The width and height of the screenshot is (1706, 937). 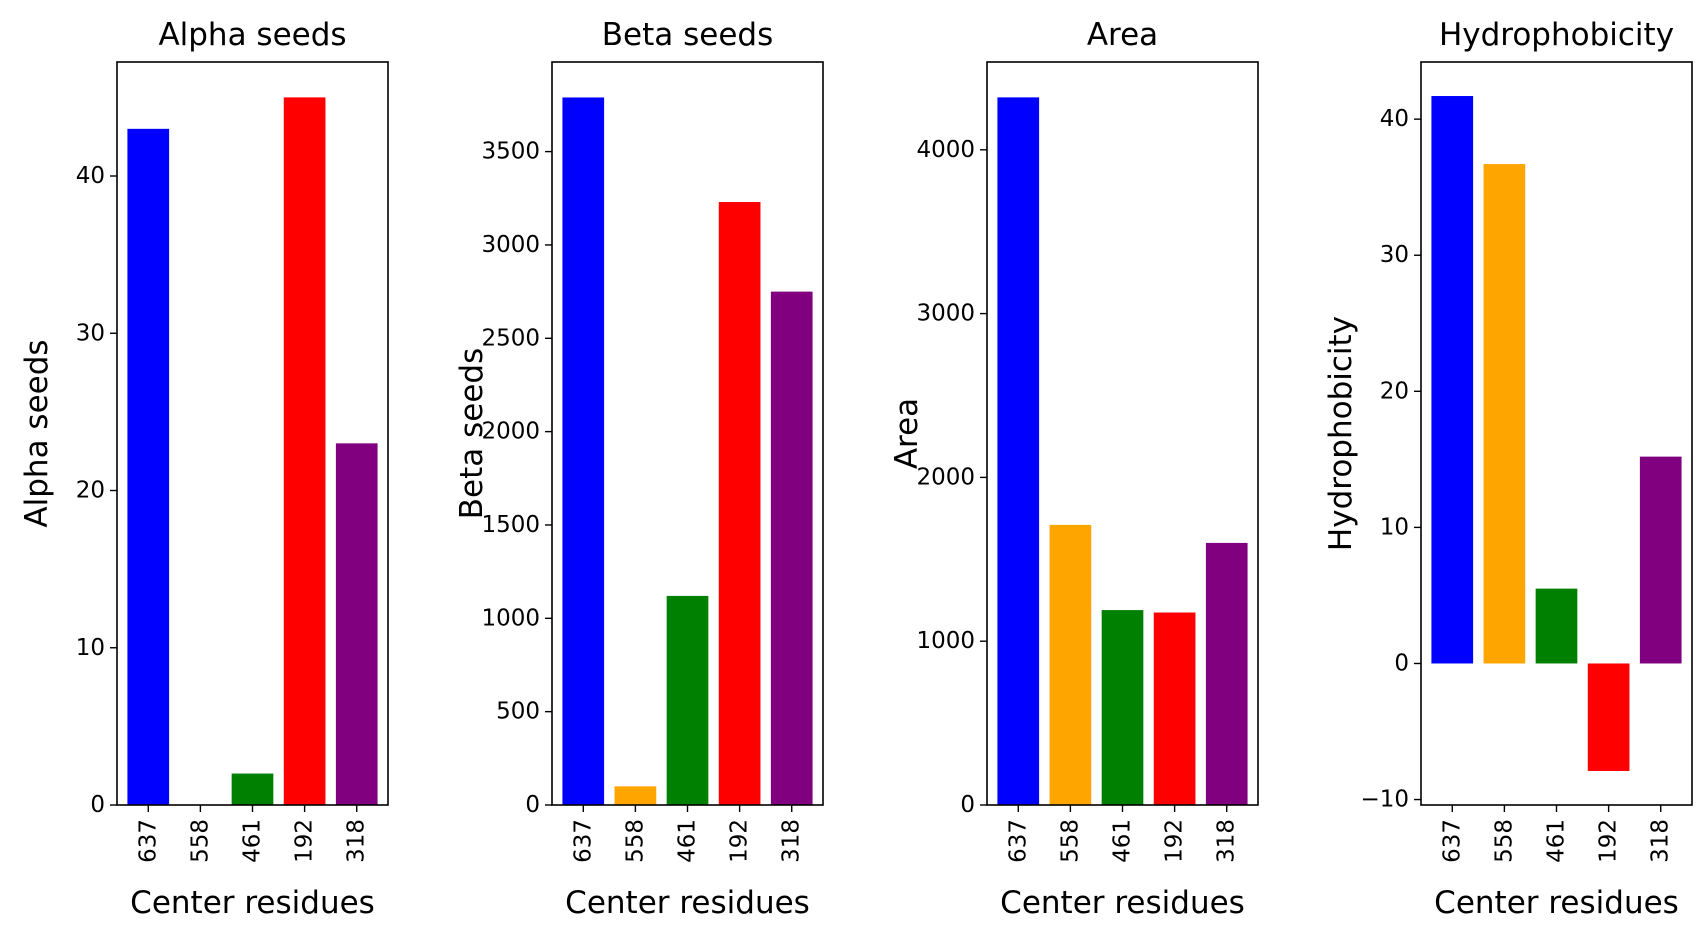 What do you see at coordinates (945, 150) in the screenshot?
I see `y-tick-label: 4000` at bounding box center [945, 150].